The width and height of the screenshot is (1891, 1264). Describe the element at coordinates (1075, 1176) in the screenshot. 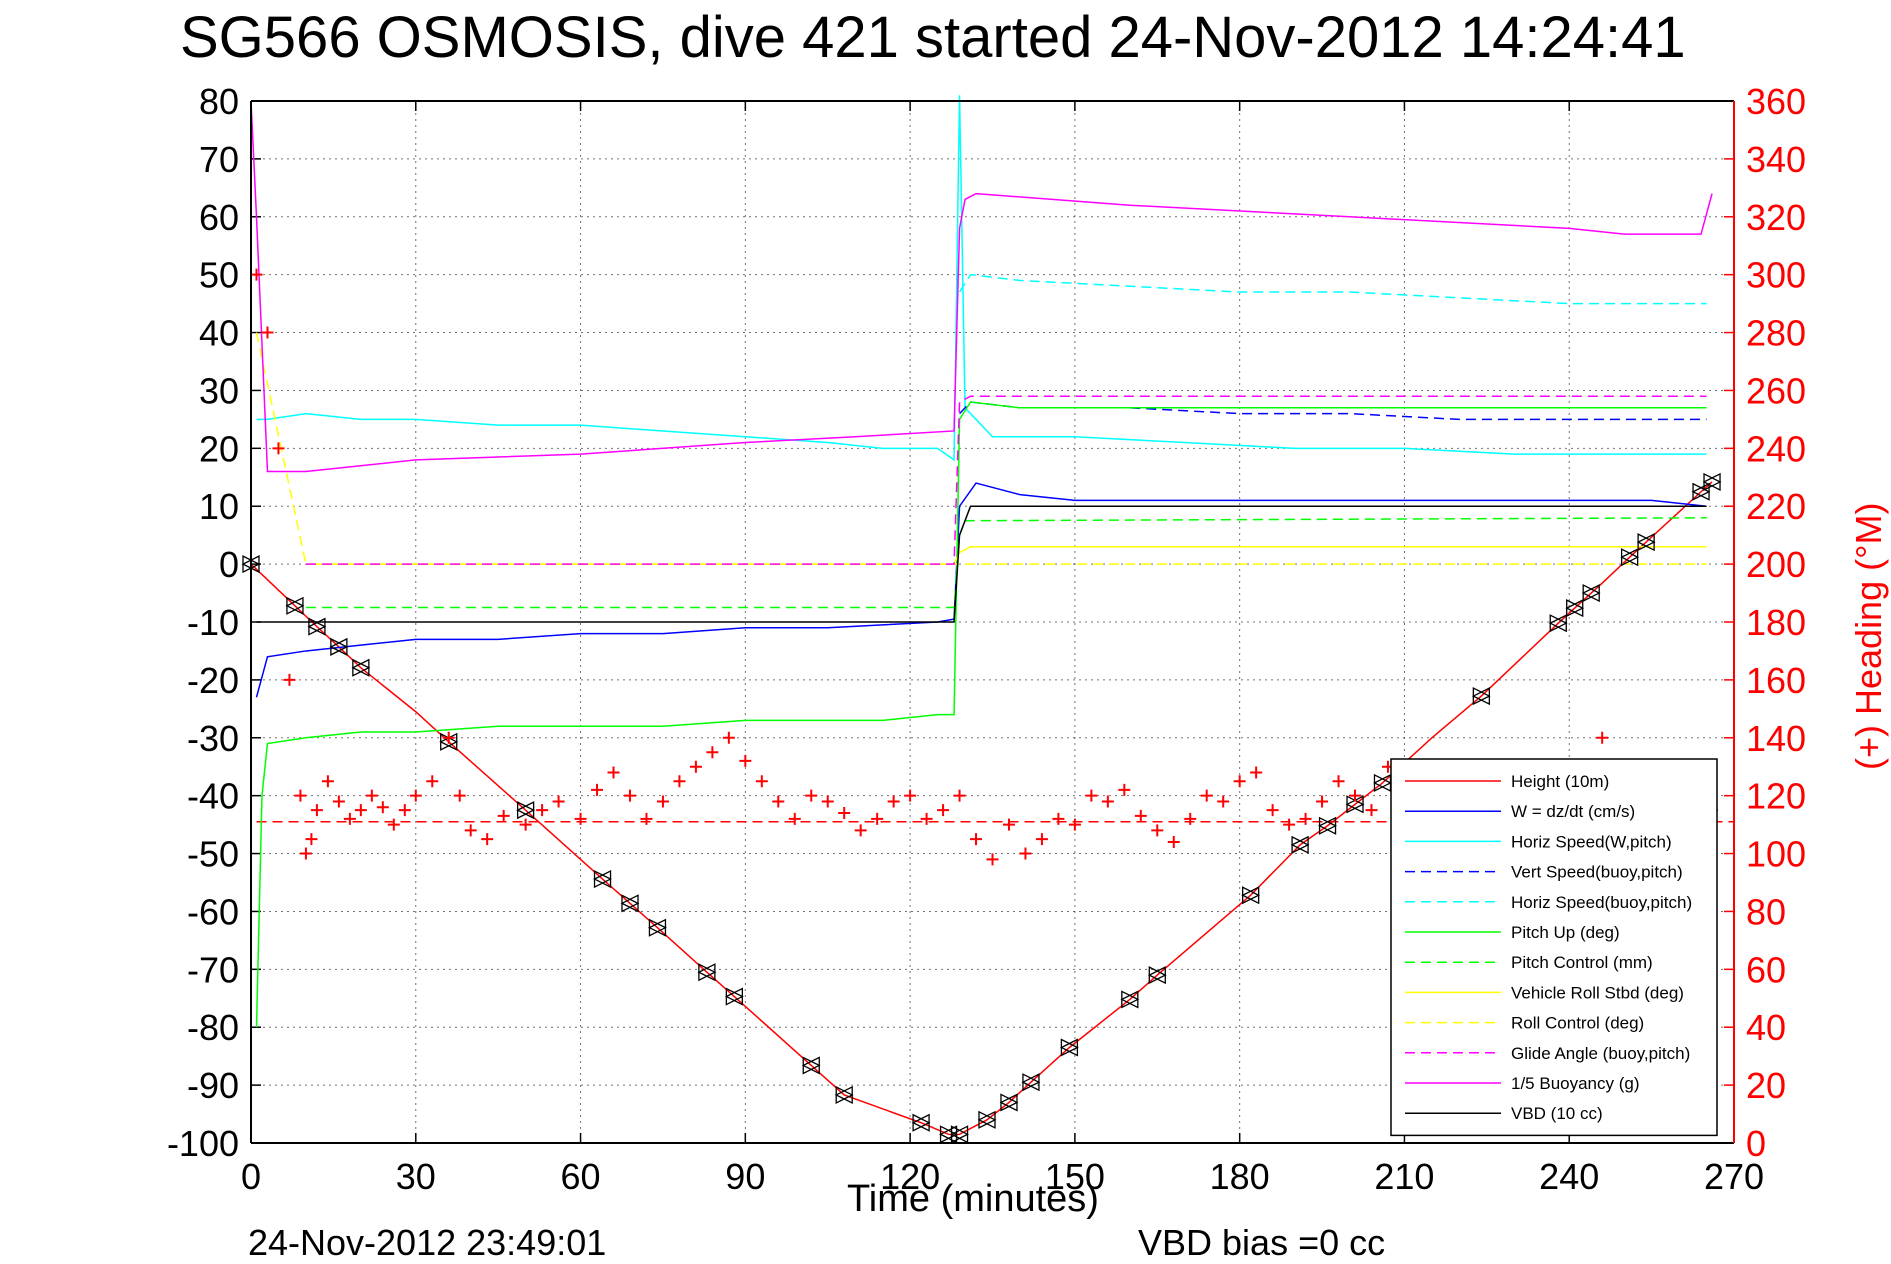

I see `x-tick-label: 150` at that location.